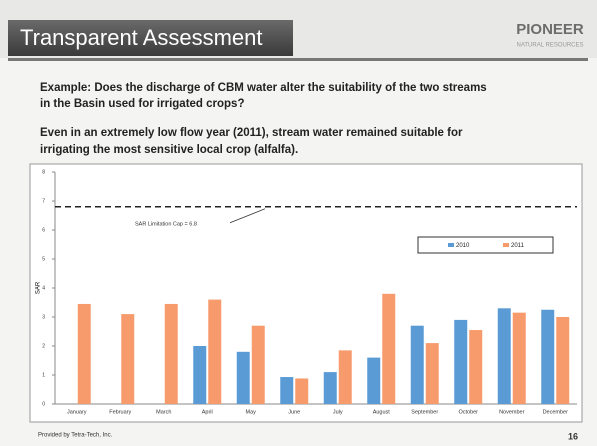 The image size is (597, 446). Describe the element at coordinates (77, 412) in the screenshot. I see `x-tick-label: January` at that location.